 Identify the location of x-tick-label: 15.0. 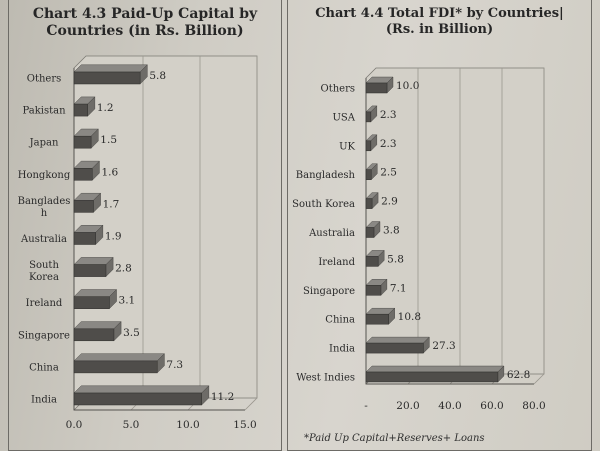
(244, 425).